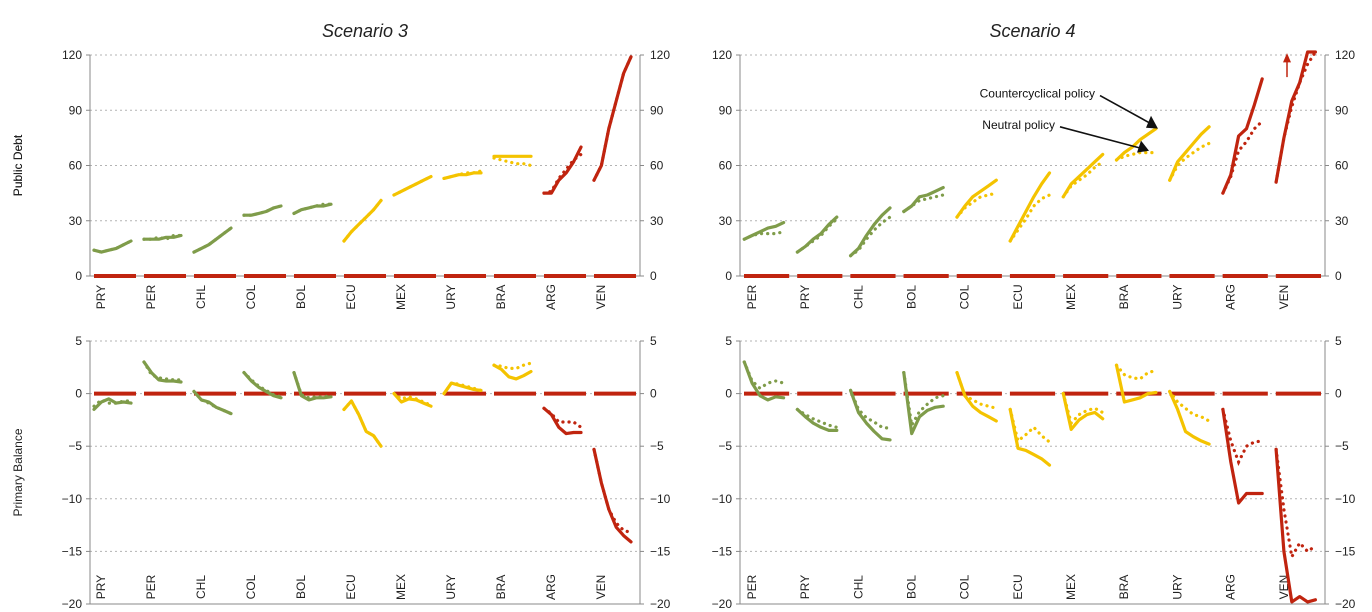 The image size is (1372, 612). I want to click on category-label: PRY, so click(805, 297).